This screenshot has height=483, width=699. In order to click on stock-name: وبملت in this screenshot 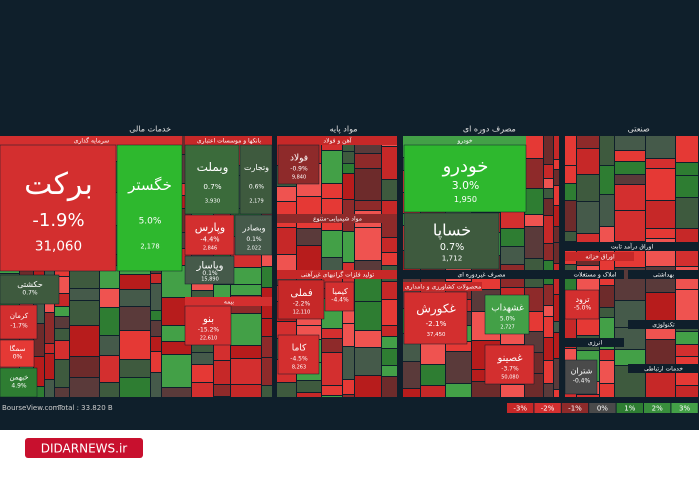, I will do `click(213, 167)`.